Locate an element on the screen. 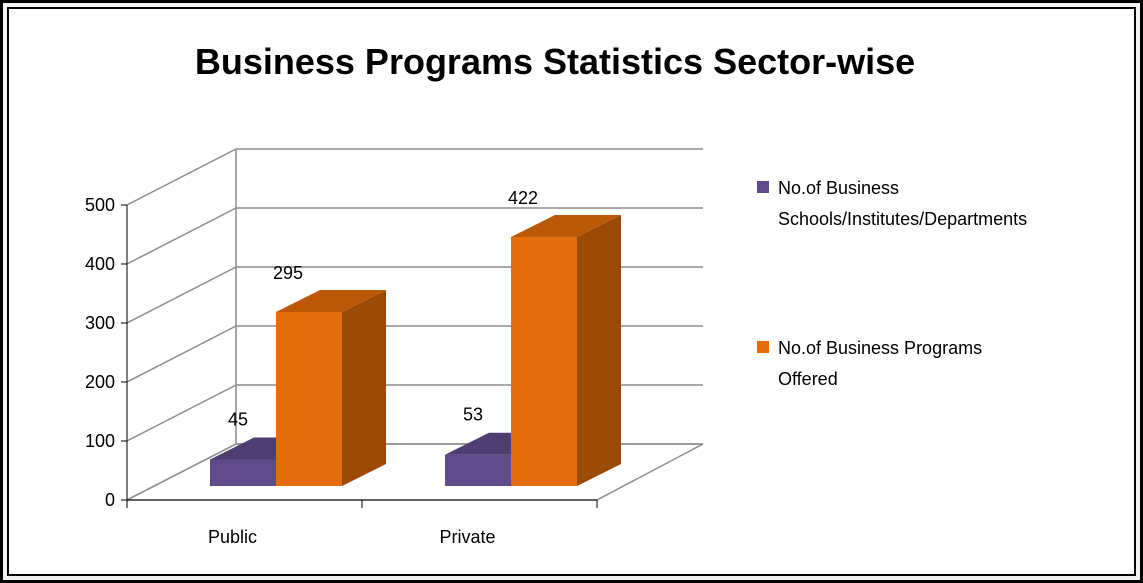 The height and width of the screenshot is (583, 1143). bar-public-programs is located at coordinates (331, 387).